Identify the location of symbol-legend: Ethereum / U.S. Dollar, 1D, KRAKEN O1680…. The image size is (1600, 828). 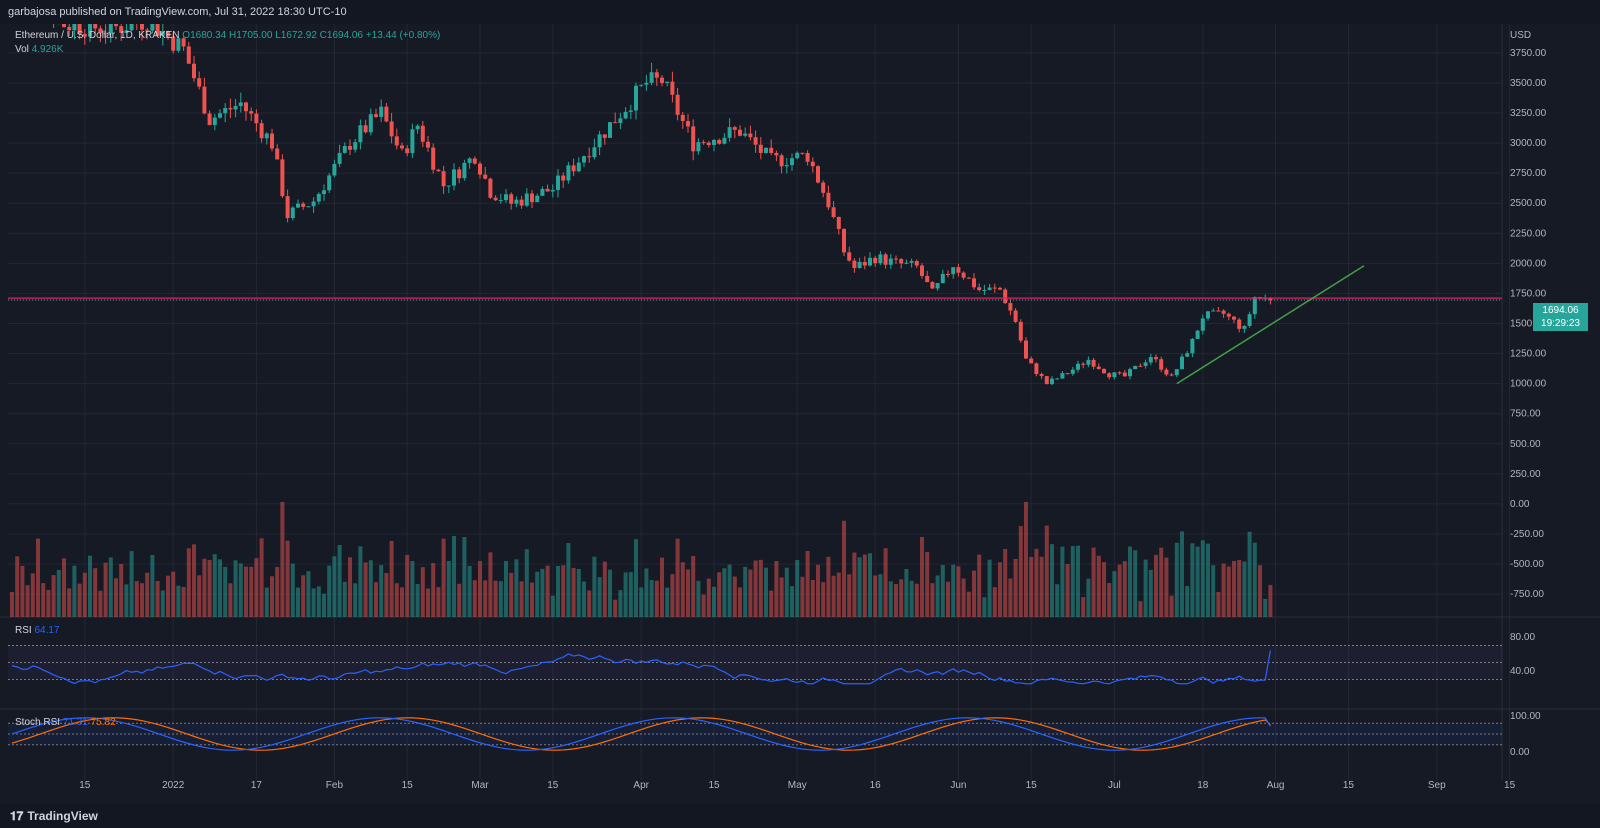
(227, 35).